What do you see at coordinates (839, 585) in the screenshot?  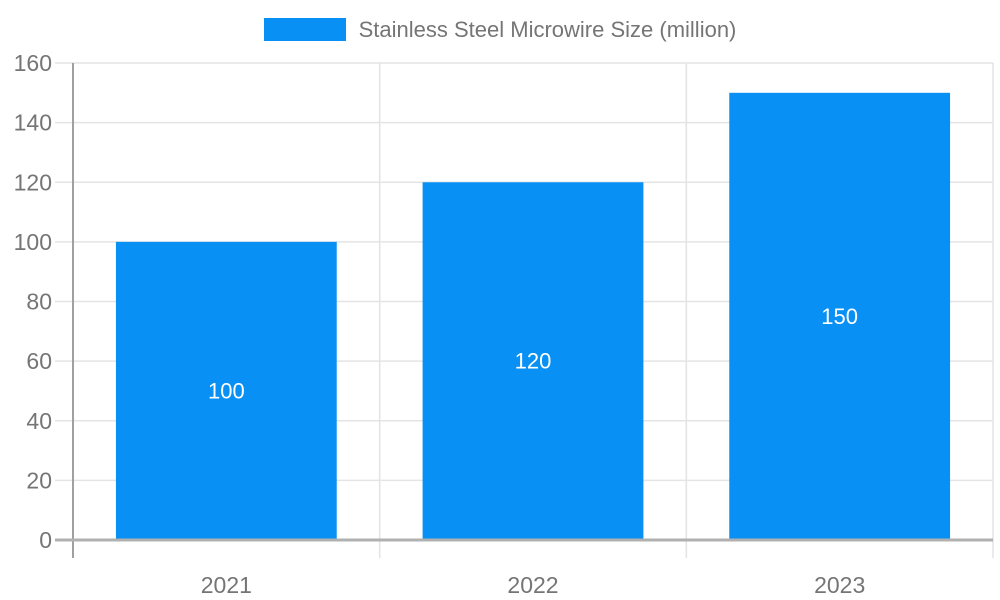 I see `x-tick-label: 2023` at bounding box center [839, 585].